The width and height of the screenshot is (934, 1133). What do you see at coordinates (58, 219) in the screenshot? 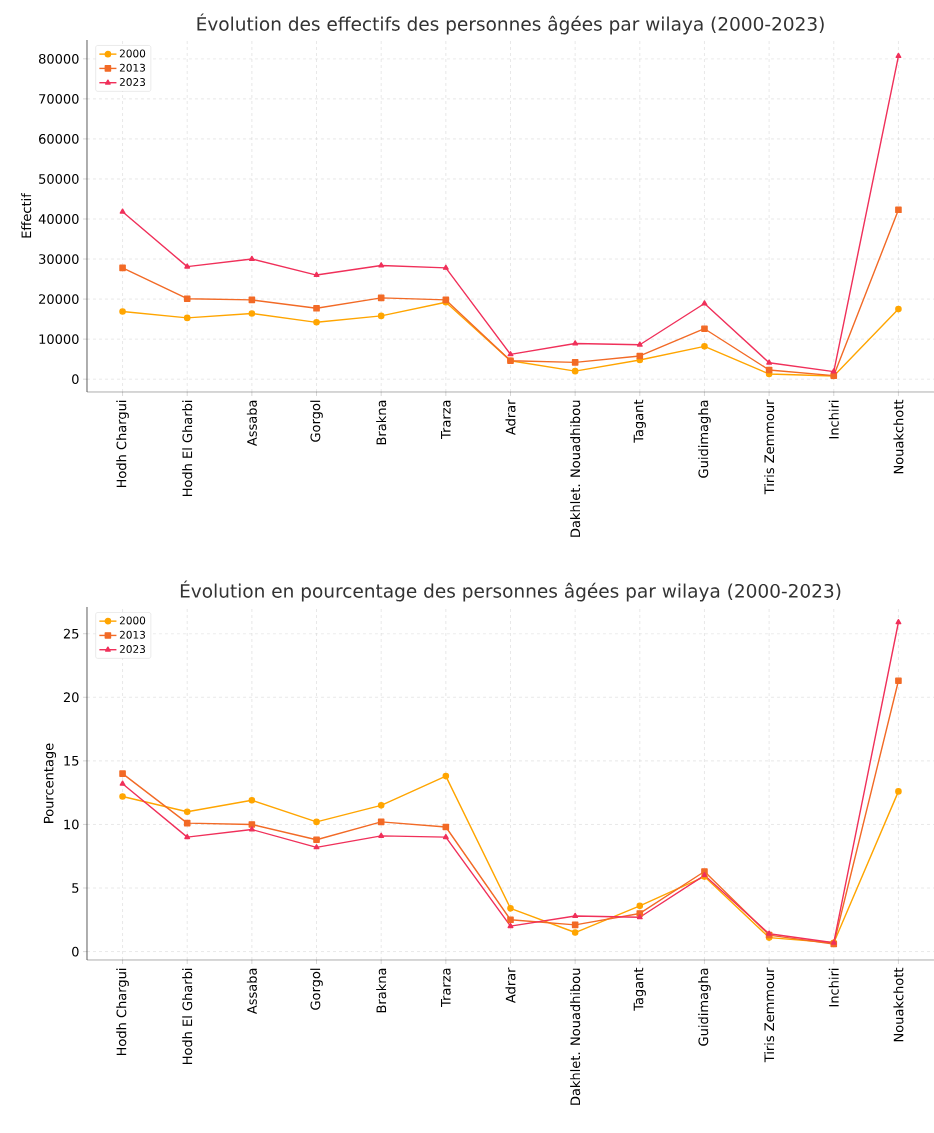
I see `y-tick-label: 40000` at bounding box center [58, 219].